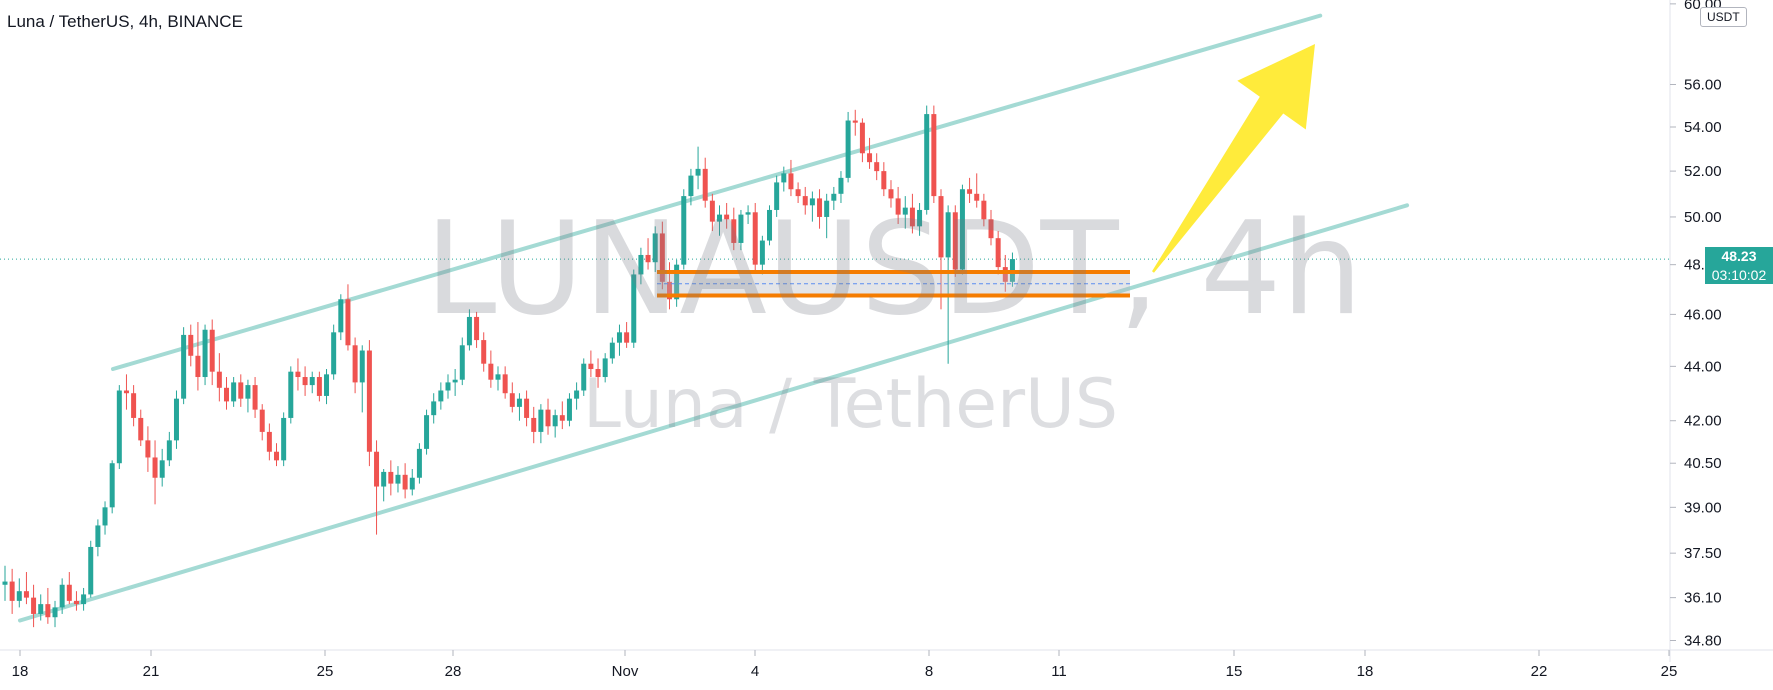 The height and width of the screenshot is (690, 1773). Describe the element at coordinates (1059, 671) in the screenshot. I see `time-tick-label: 11` at that location.